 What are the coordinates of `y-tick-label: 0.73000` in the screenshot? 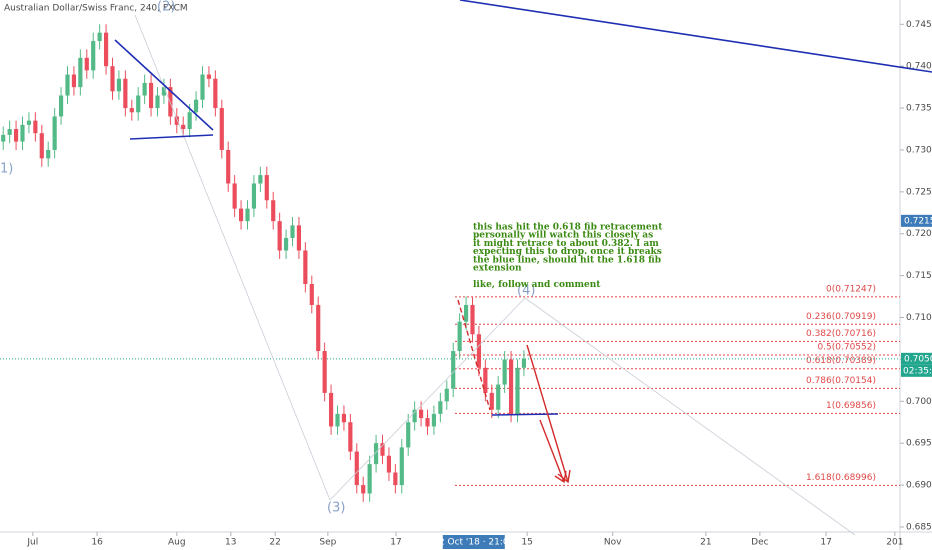 It's located at (919, 150).